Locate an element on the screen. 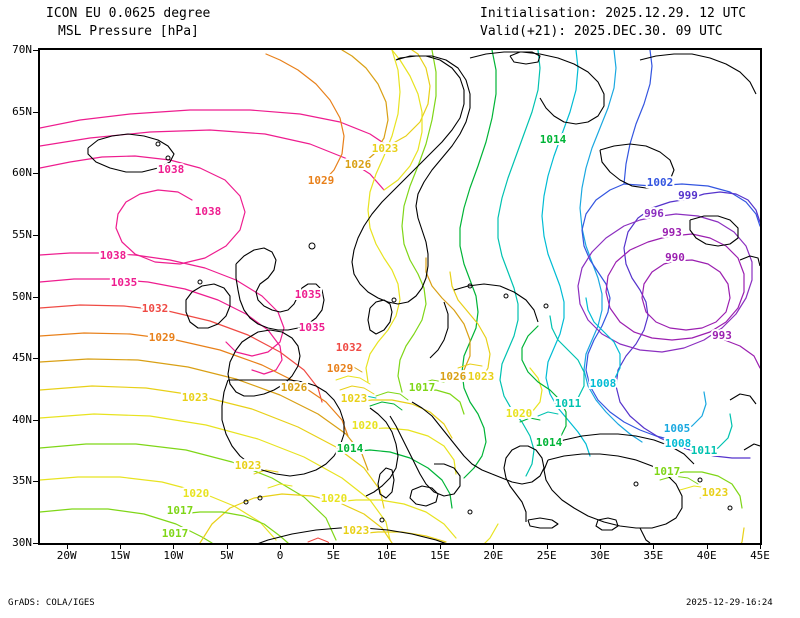 Image resolution: width=800 pixels, height=618 pixels. contour-label-halo: 1002 is located at coordinates (660, 182).